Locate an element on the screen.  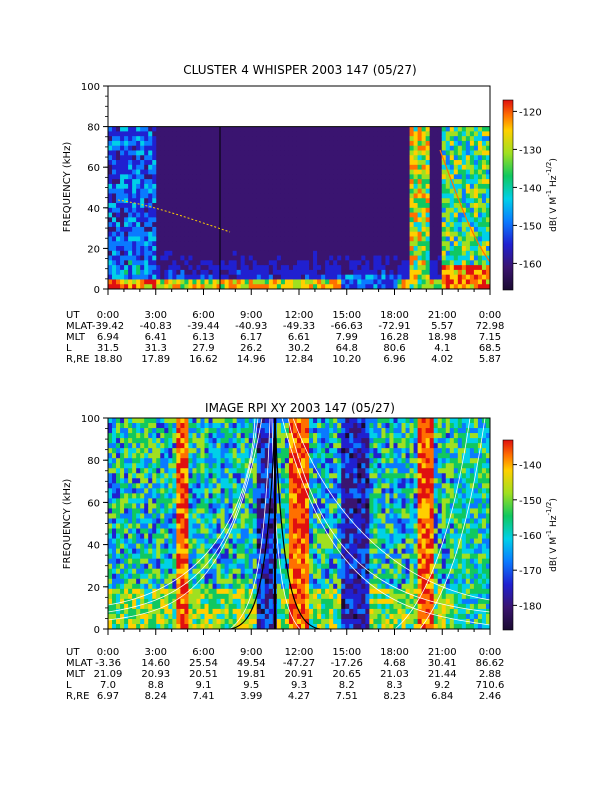
ephemeris-value: 9:00 is located at coordinates (251, 315).